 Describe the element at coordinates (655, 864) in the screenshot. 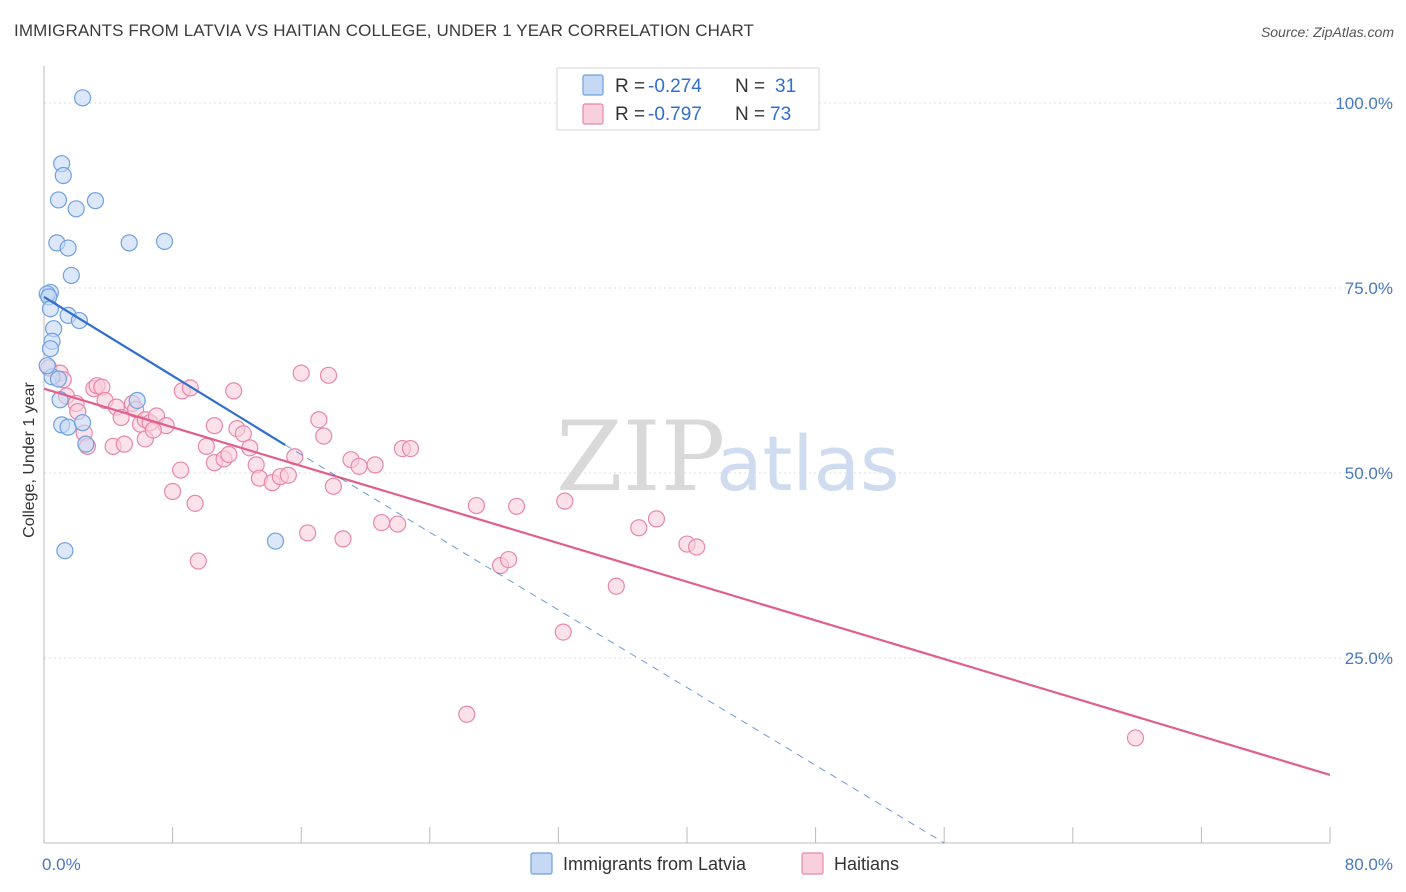

I see `bottom-legend-label-latvia: Immigrants from Latvia` at that location.